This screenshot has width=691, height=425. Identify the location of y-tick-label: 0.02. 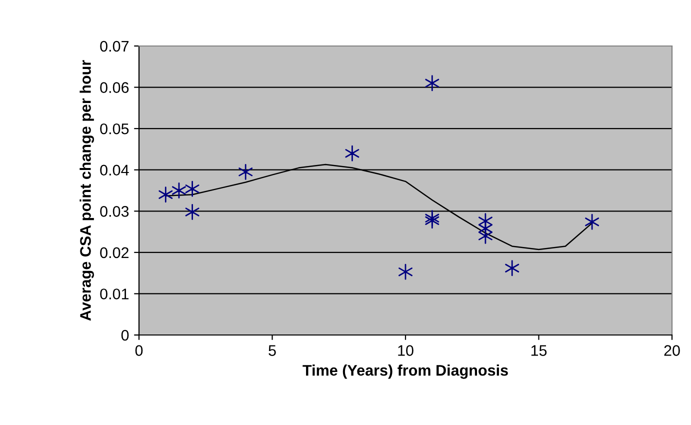
(114, 252).